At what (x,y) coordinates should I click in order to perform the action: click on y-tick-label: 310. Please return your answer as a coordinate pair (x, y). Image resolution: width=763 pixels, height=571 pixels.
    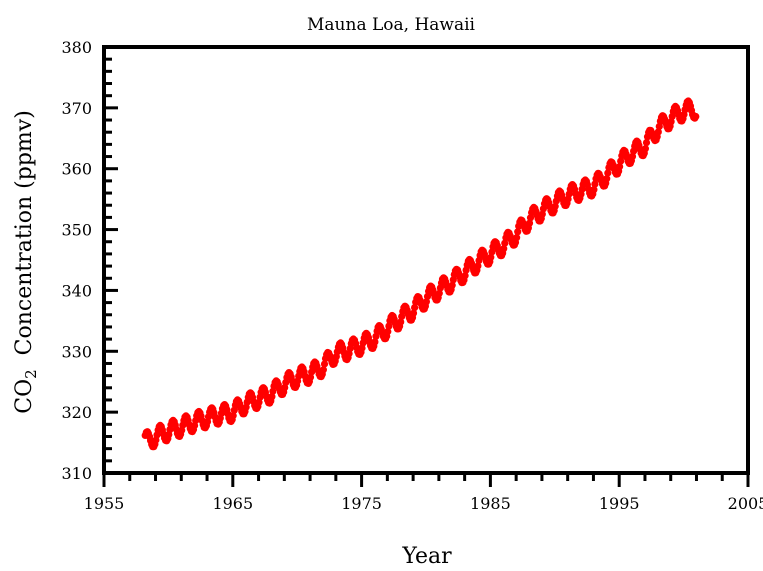
    Looking at the image, I should click on (76, 473).